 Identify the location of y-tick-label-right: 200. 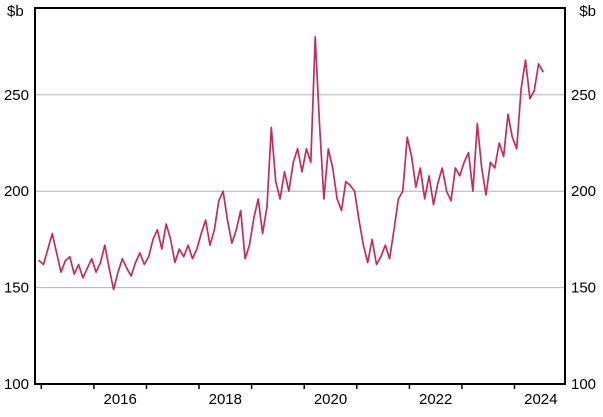
(583, 191).